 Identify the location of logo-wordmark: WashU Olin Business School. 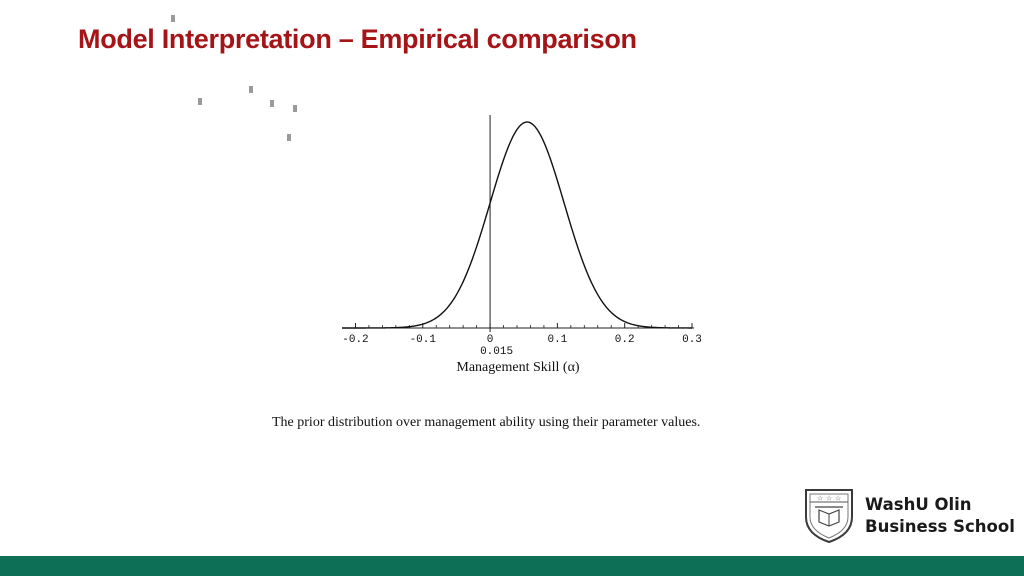
(940, 516).